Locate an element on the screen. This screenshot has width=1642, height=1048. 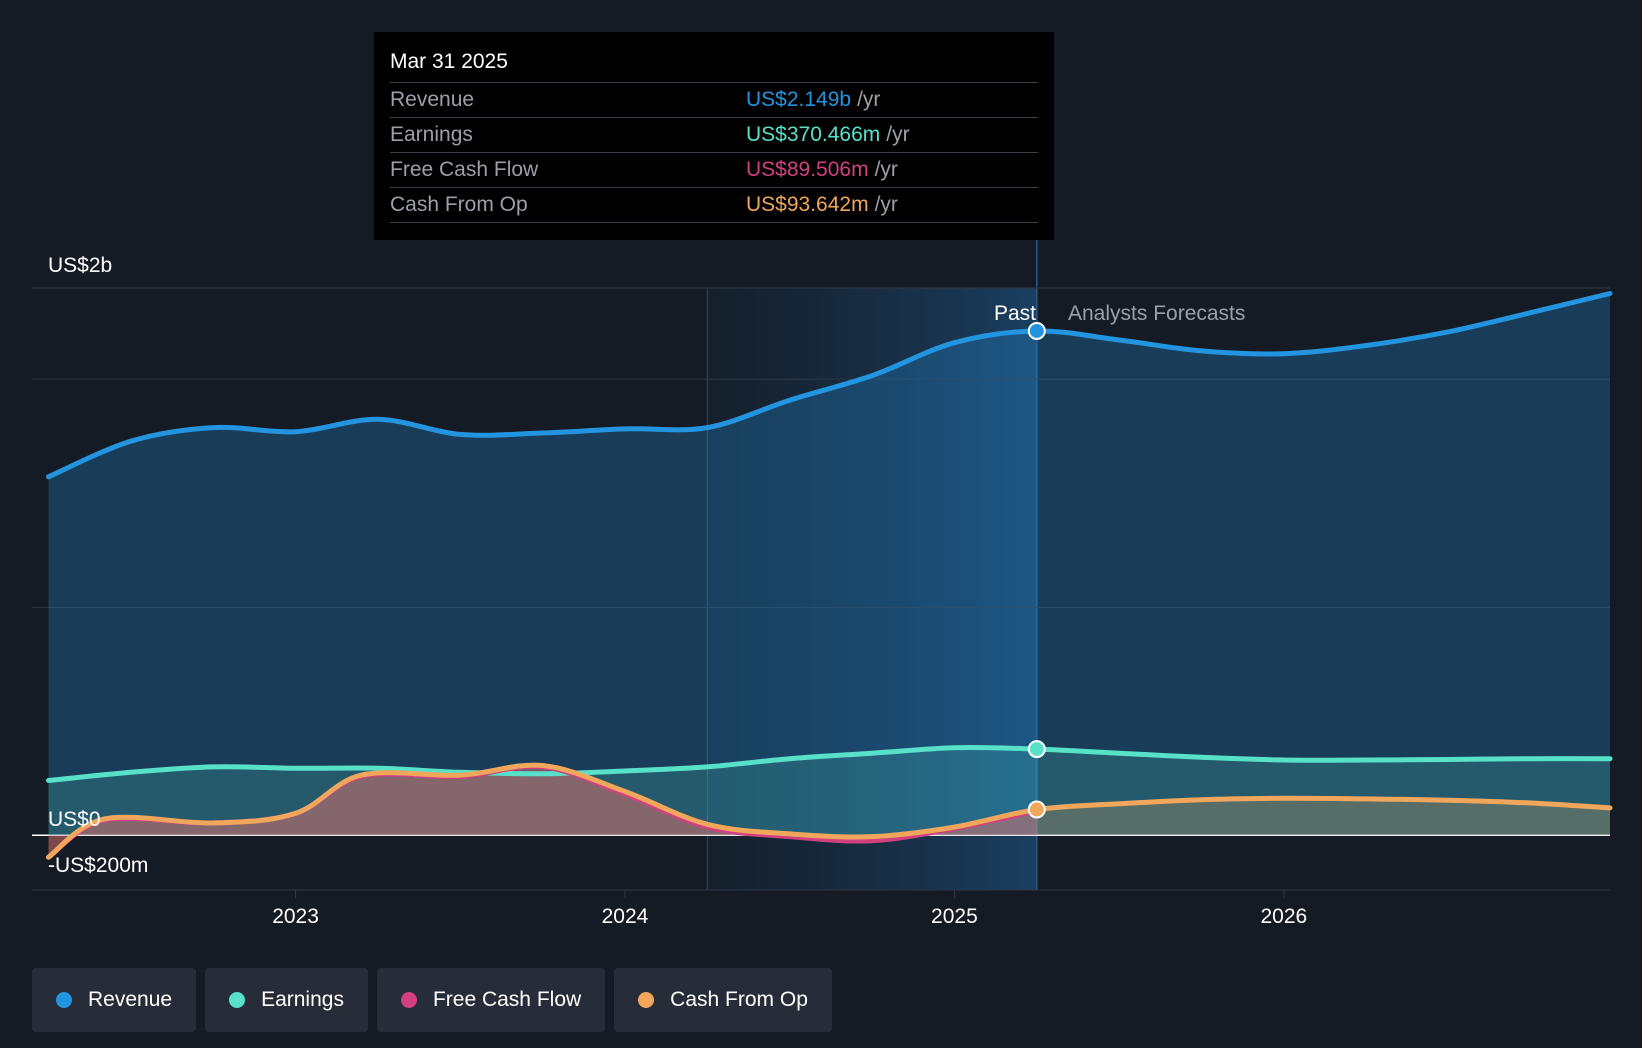
legend-item-earnings: Earnings is located at coordinates (286, 1000).